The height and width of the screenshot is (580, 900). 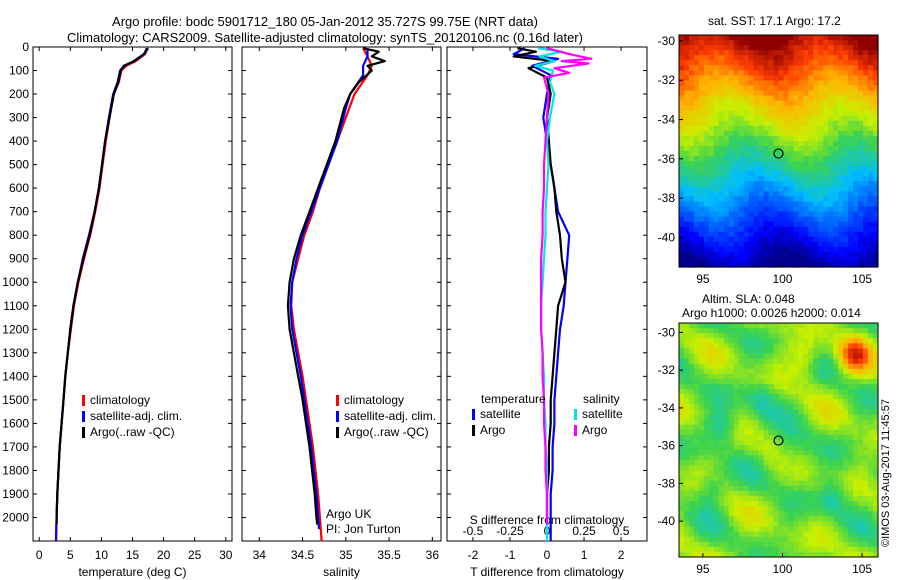 I want to click on legend-swatch-s-argo, so click(x=575, y=430).